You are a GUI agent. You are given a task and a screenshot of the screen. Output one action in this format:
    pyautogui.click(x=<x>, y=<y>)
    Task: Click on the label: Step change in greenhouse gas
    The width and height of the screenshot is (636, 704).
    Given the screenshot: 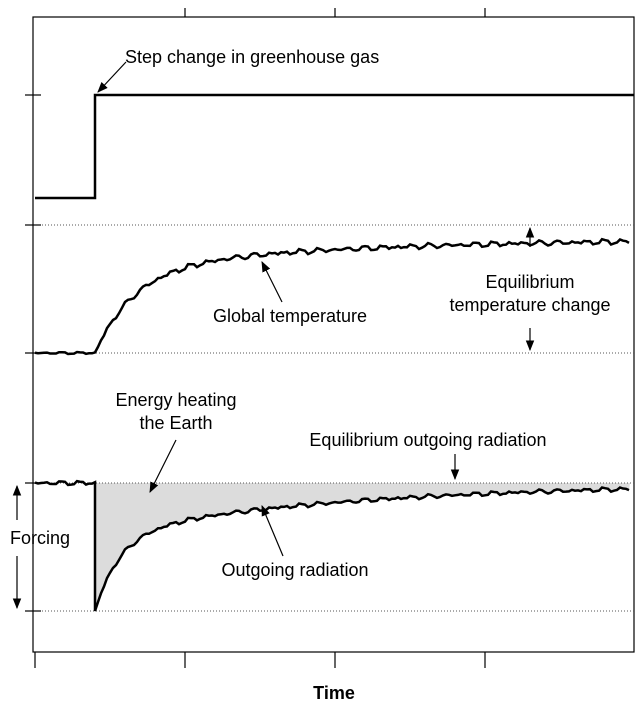 What is the action you would take?
    pyautogui.click(x=252, y=57)
    